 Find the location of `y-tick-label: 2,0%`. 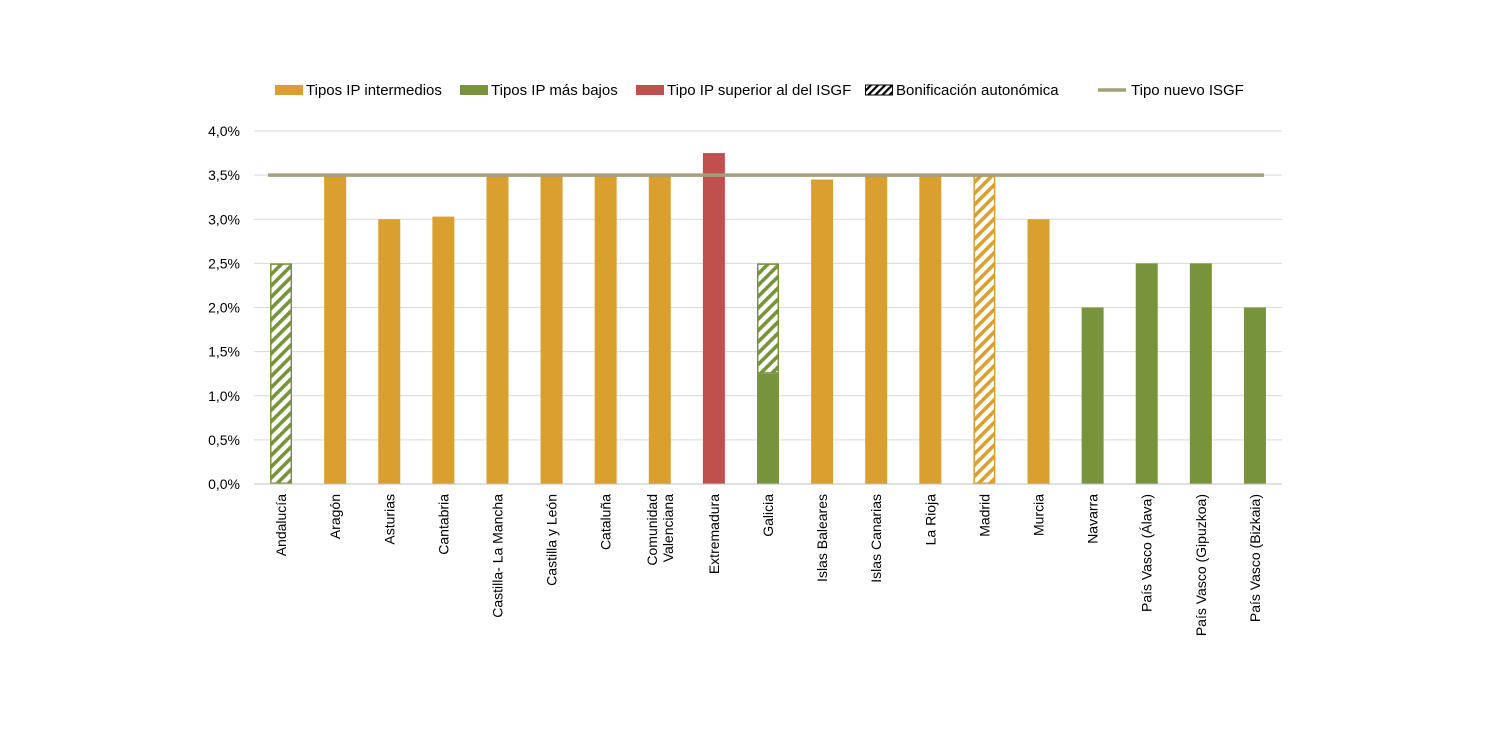

y-tick-label: 2,0% is located at coordinates (224, 308).